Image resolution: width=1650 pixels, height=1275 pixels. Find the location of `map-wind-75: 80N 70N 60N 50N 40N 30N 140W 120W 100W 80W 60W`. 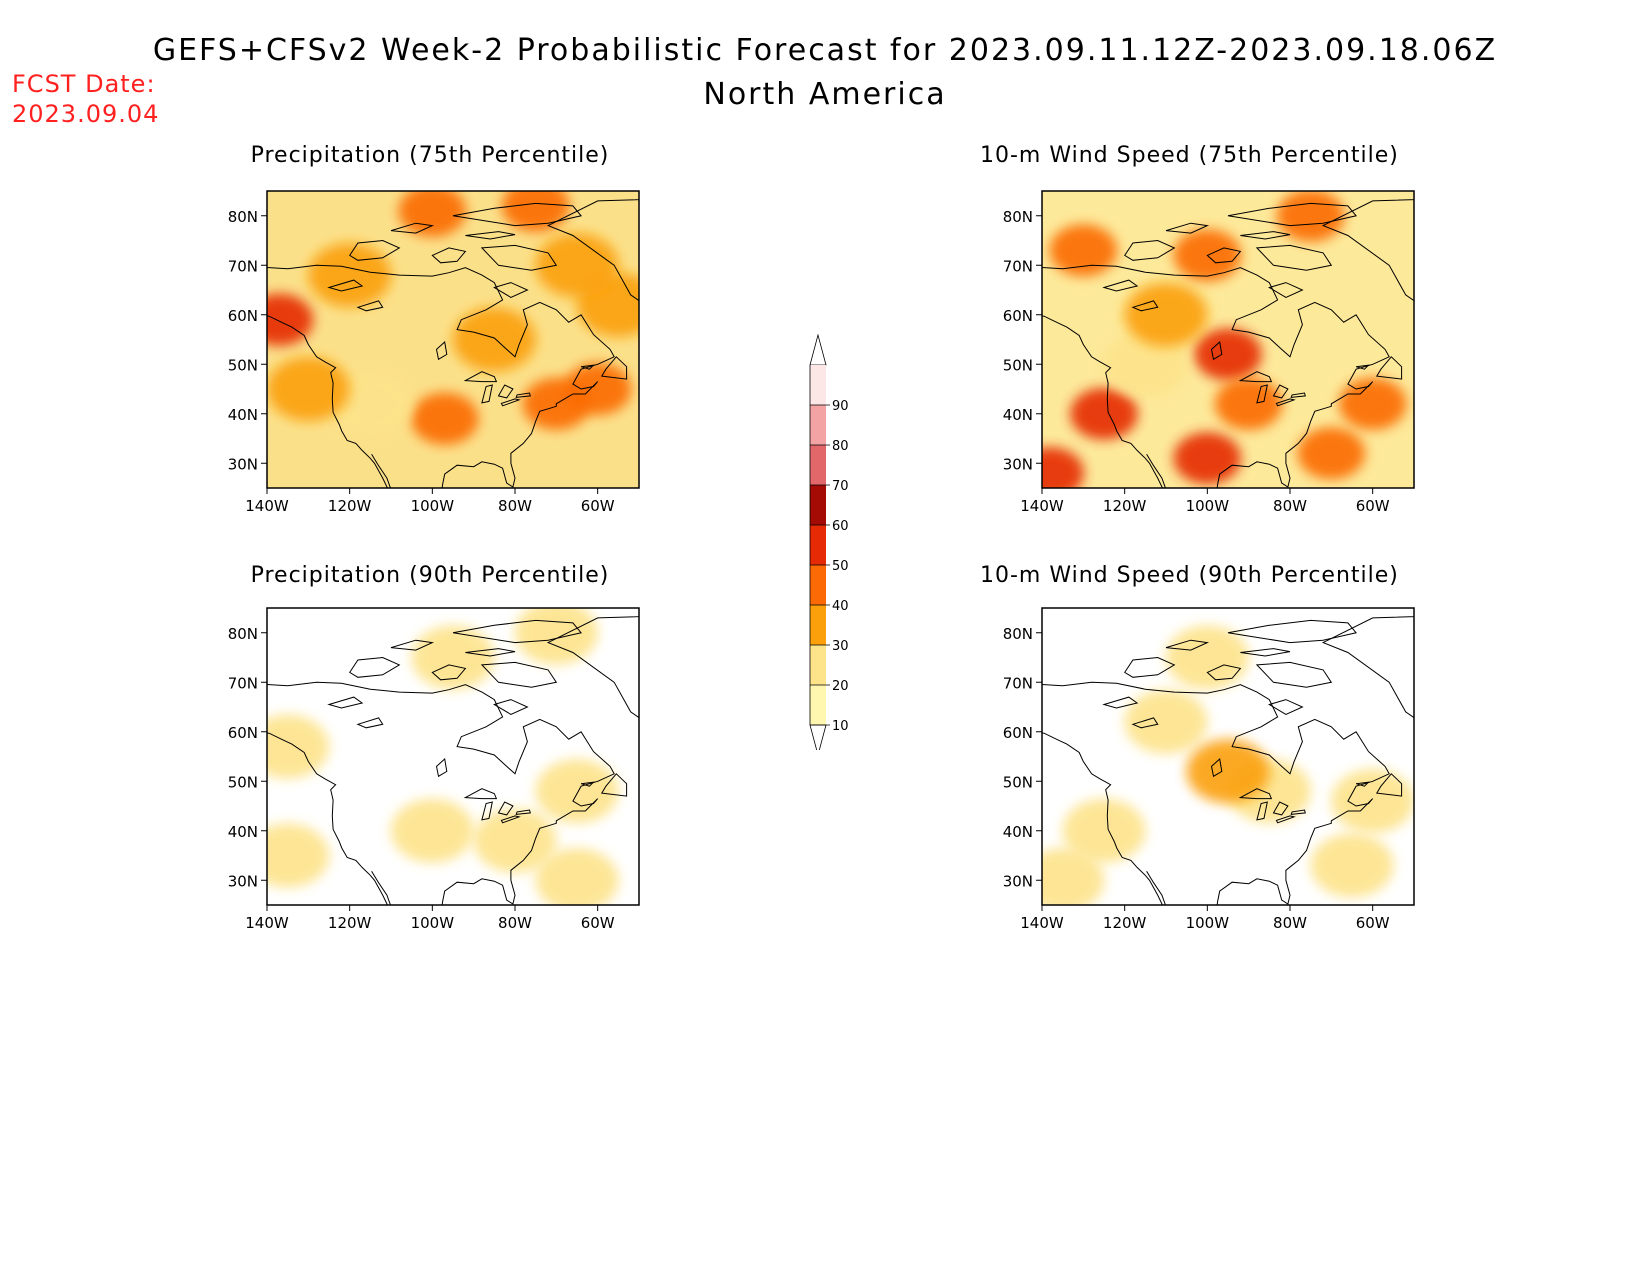

map-wind-75: 80N 70N 60N 50N 40N 30N 140W 120W 100W 80W 60W is located at coordinates (1209, 352).